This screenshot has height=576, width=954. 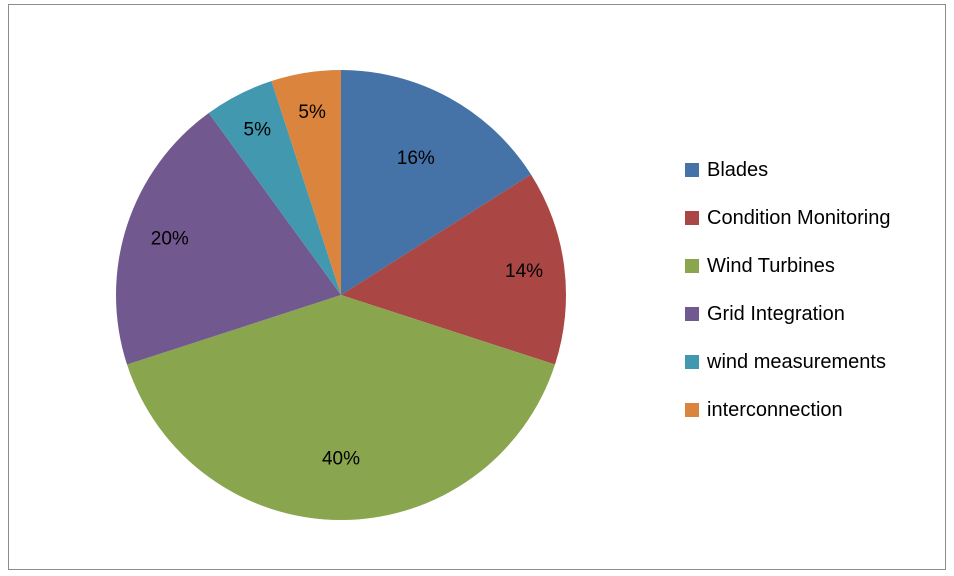 I want to click on legend-label: Condition Monitoring, so click(x=799, y=217).